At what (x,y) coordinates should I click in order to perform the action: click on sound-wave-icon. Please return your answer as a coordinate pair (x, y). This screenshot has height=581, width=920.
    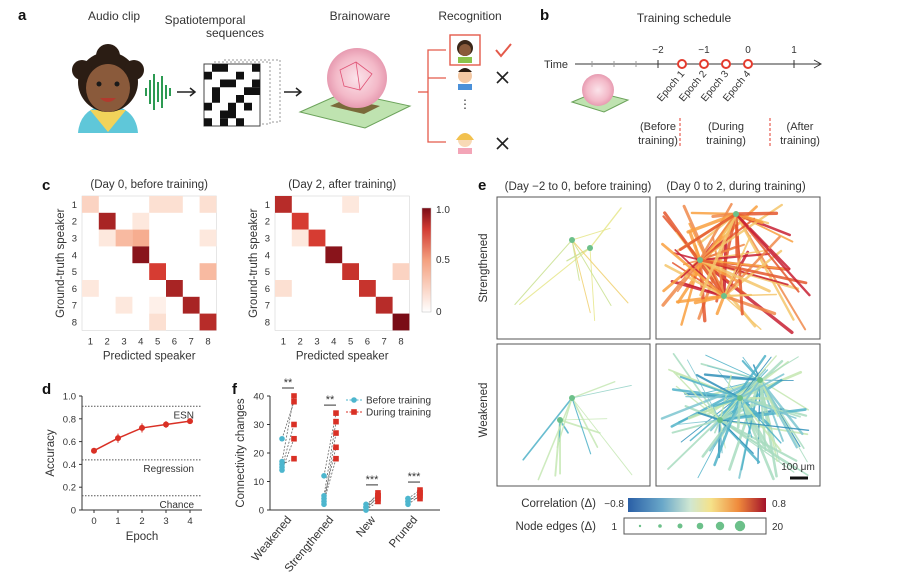
    Looking at the image, I should click on (158, 92).